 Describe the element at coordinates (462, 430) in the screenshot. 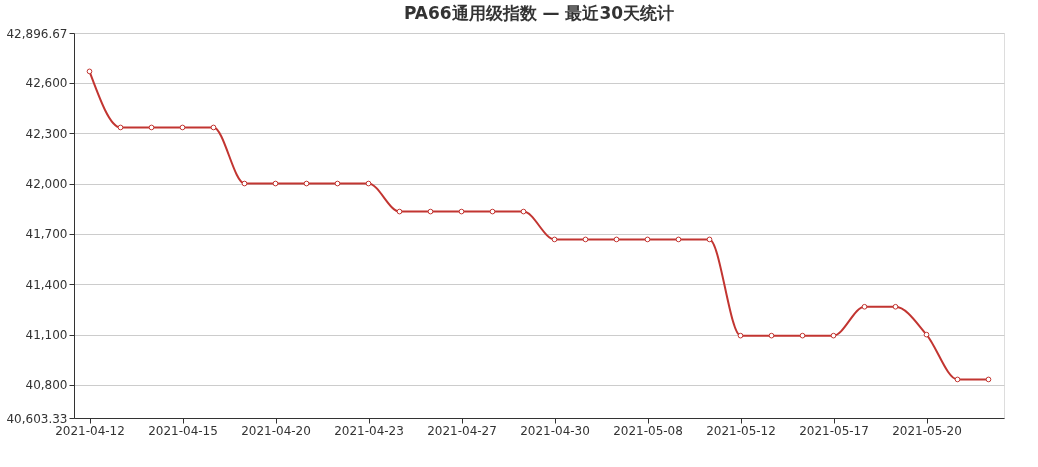

I see `x-tick-label: 2021-04-27` at that location.